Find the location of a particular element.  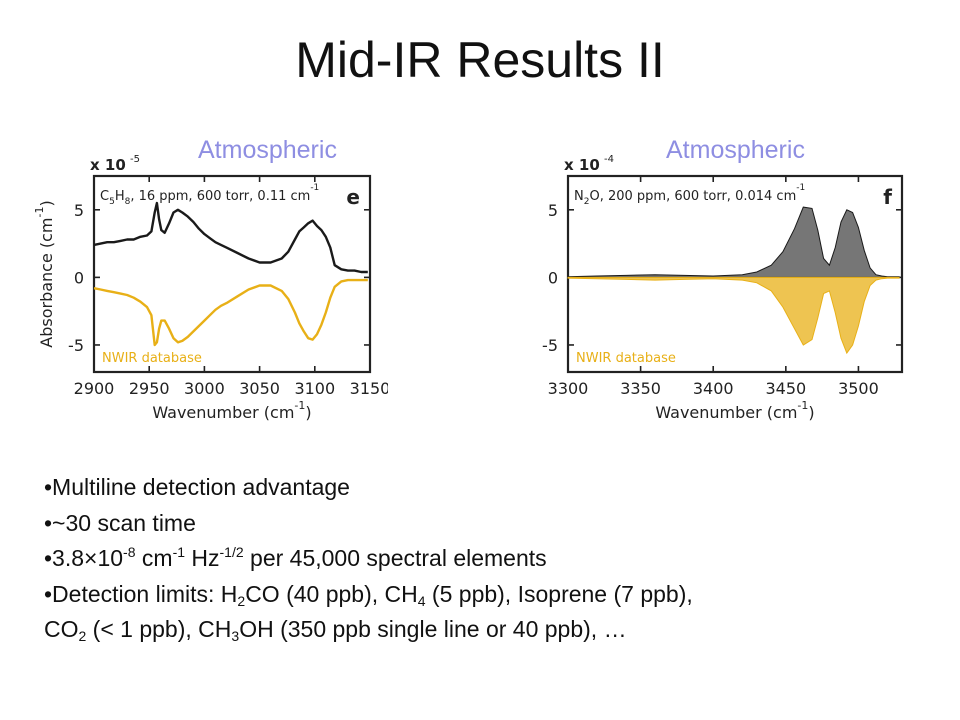

slide-title: Mid-IR Results II is located at coordinates (480, 60).